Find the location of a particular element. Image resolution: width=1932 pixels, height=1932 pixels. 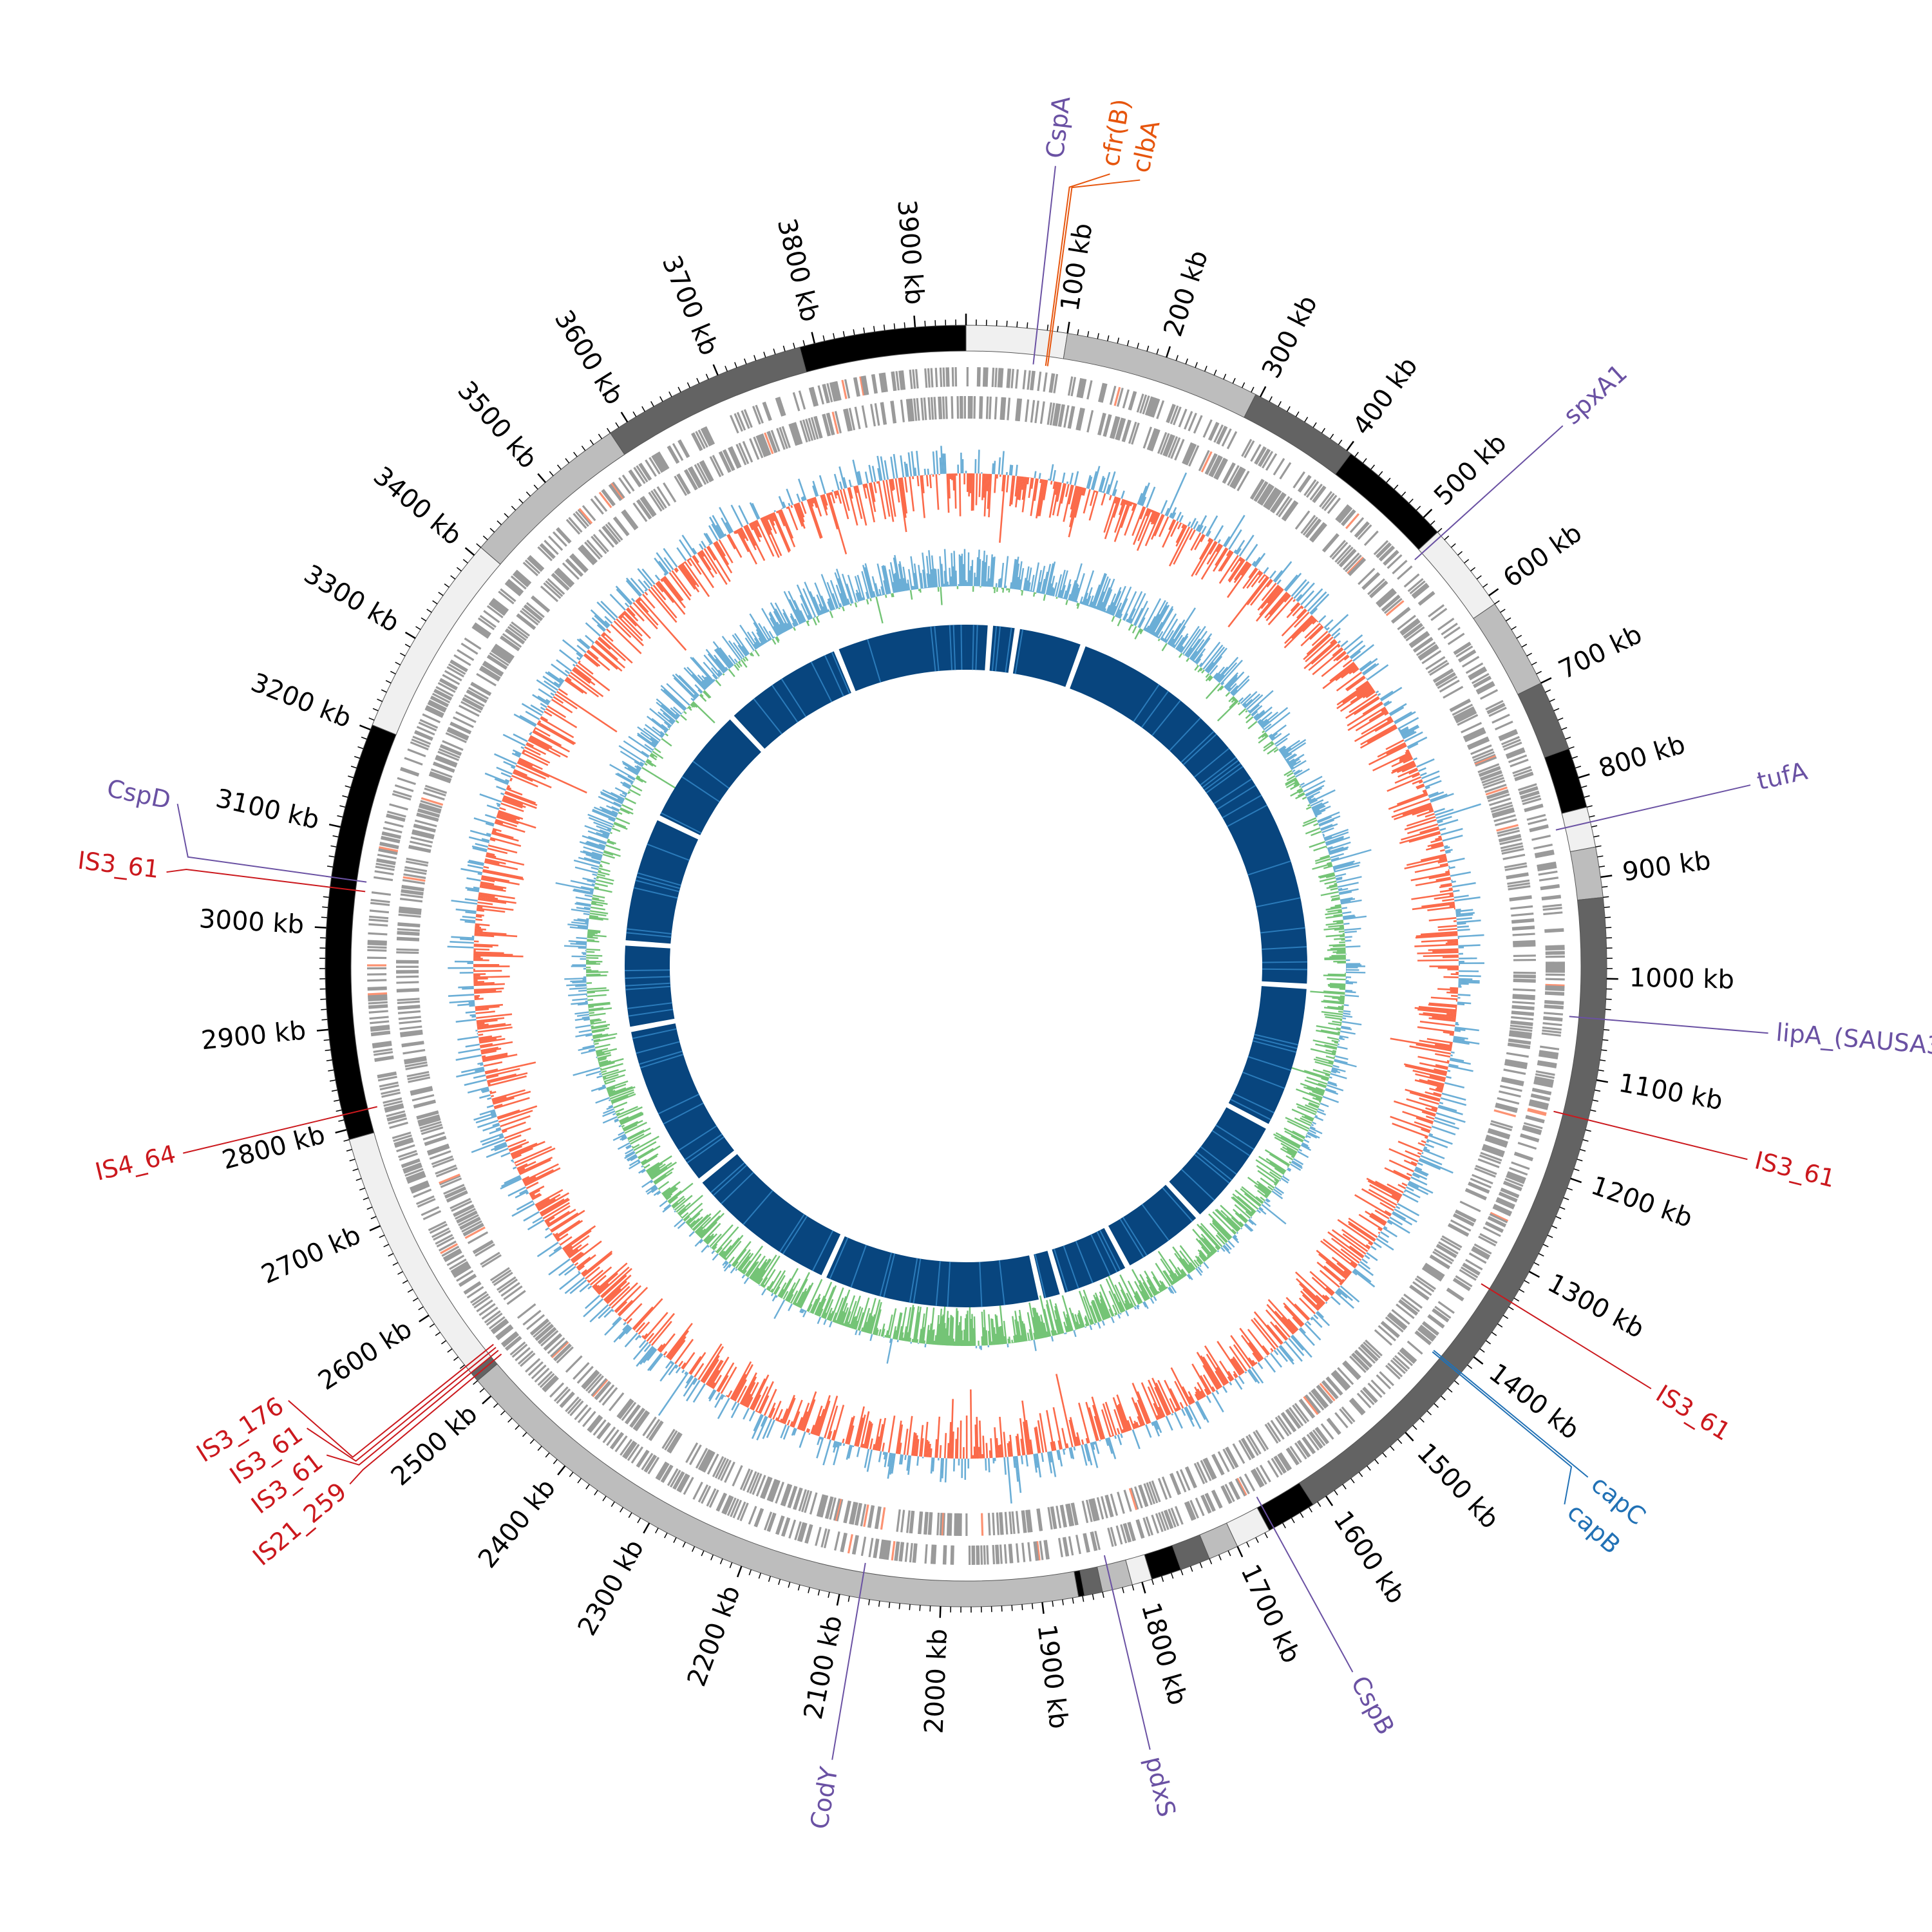

major-tick is located at coordinates (740, 1572).